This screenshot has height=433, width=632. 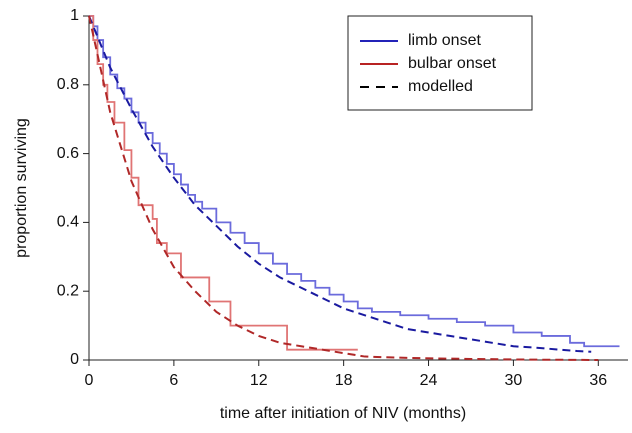 I want to click on y-tick-label: 0.4, so click(x=68, y=222).